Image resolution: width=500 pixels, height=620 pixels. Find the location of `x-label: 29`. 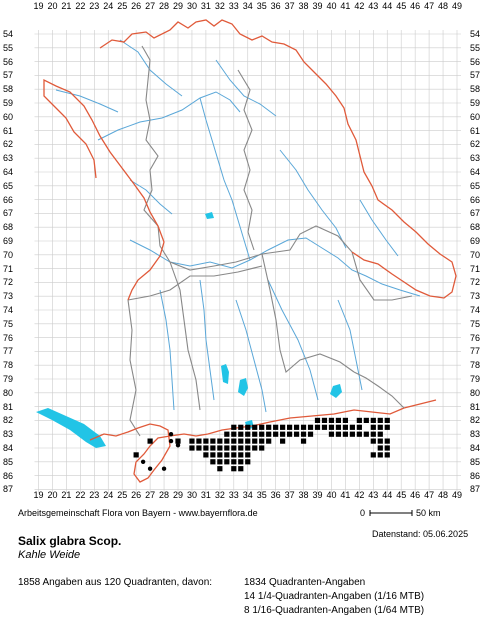

x-label: 29 is located at coordinates (178, 495).